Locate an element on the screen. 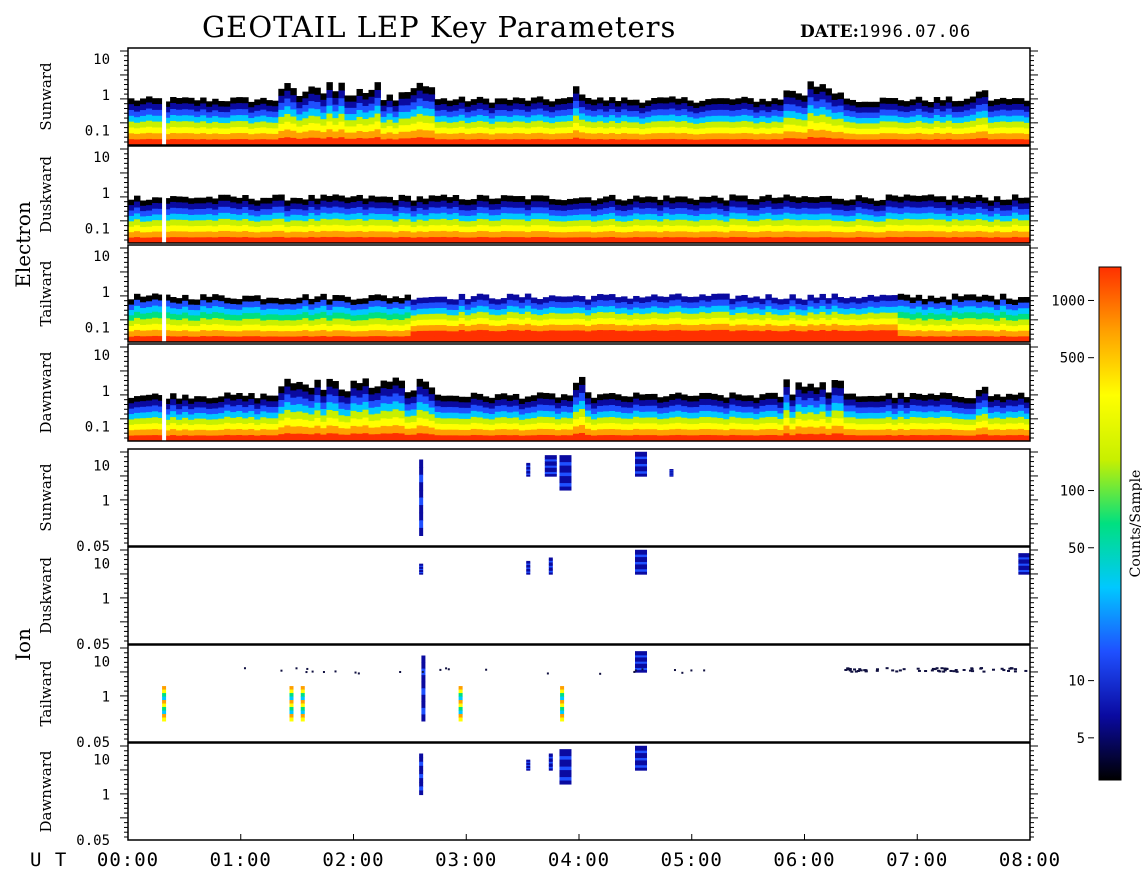  electron-panel-tailward is located at coordinates (579, 293).